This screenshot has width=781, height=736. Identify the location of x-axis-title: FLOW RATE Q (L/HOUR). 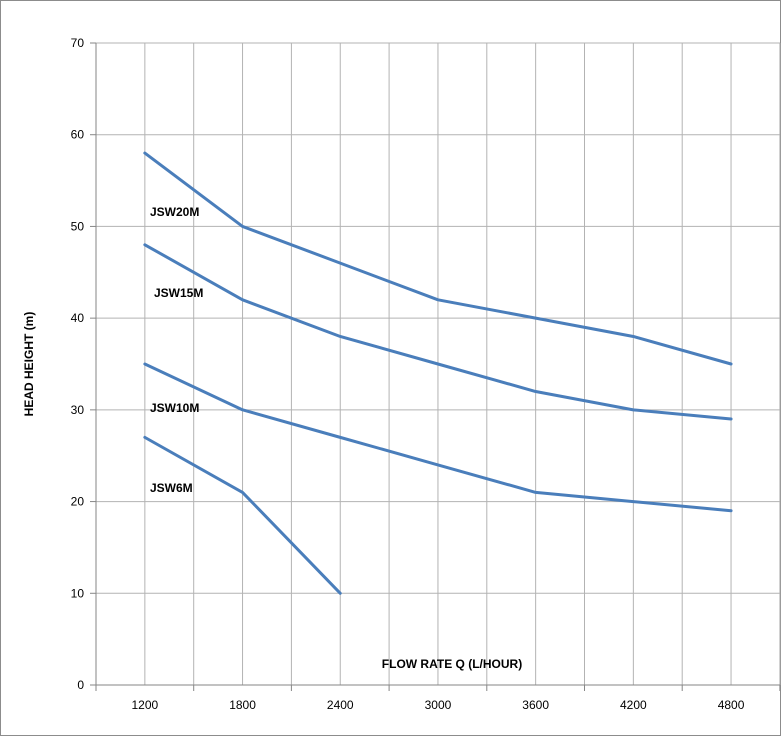
(452, 664).